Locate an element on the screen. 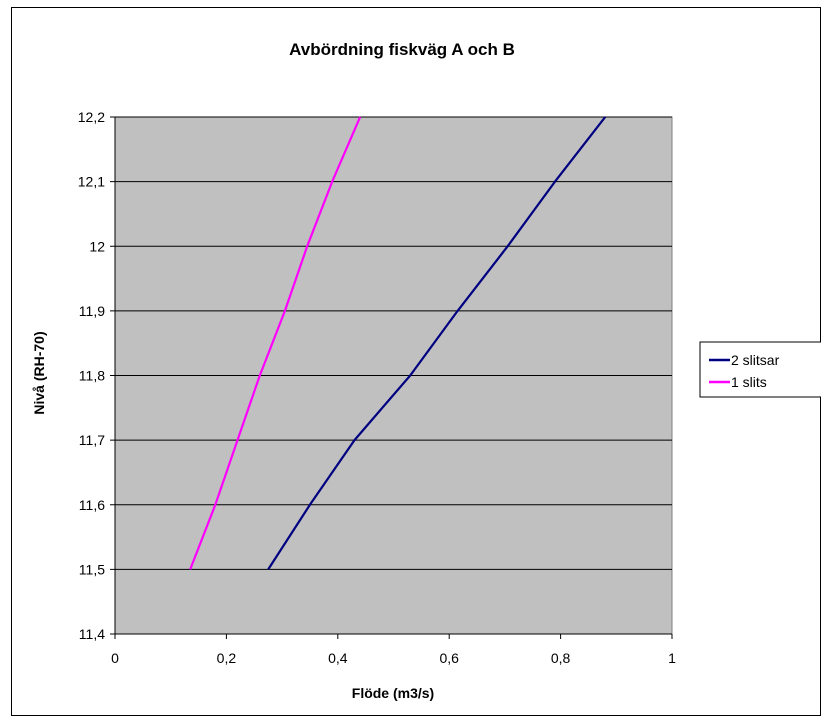 The image size is (821, 724). legend-box is located at coordinates (760, 369).